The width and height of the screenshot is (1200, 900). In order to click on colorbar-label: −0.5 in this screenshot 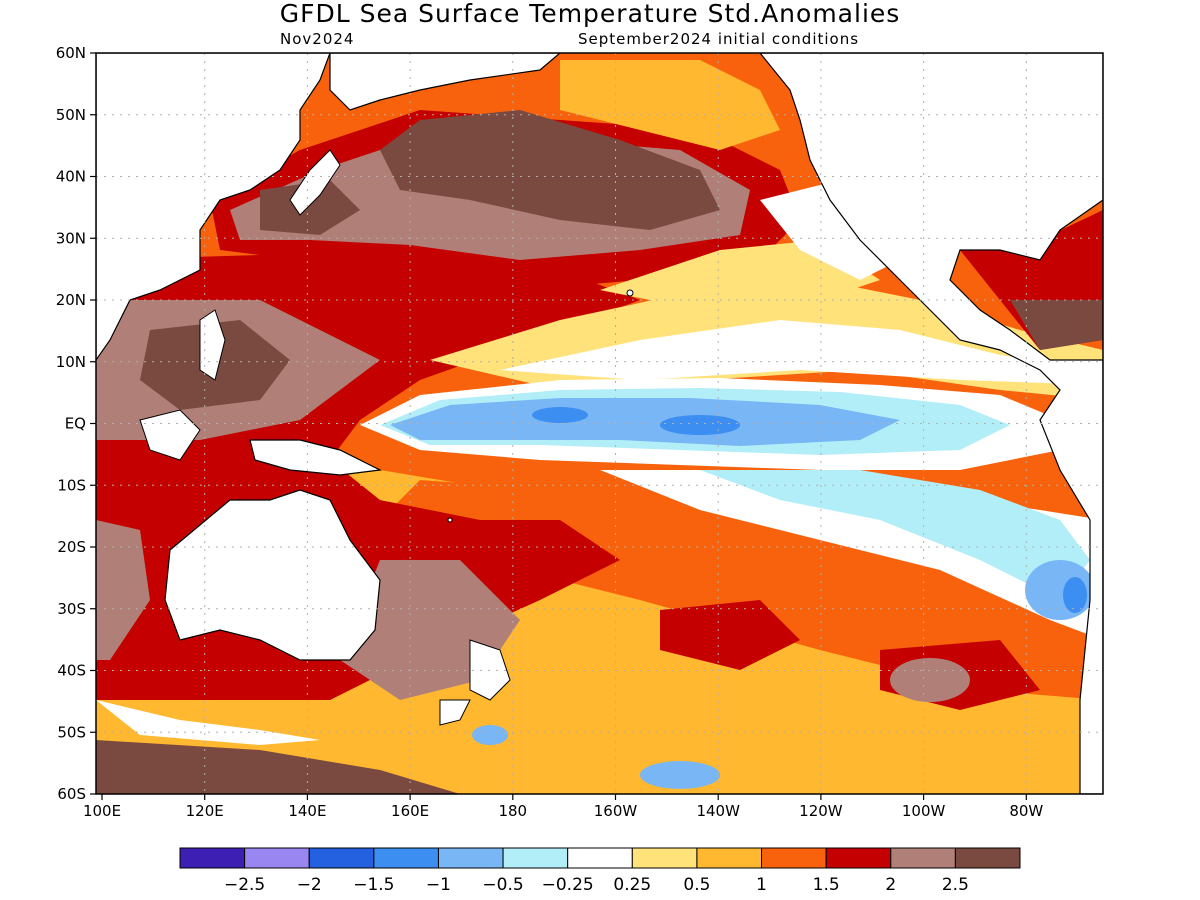, I will do `click(502, 885)`.